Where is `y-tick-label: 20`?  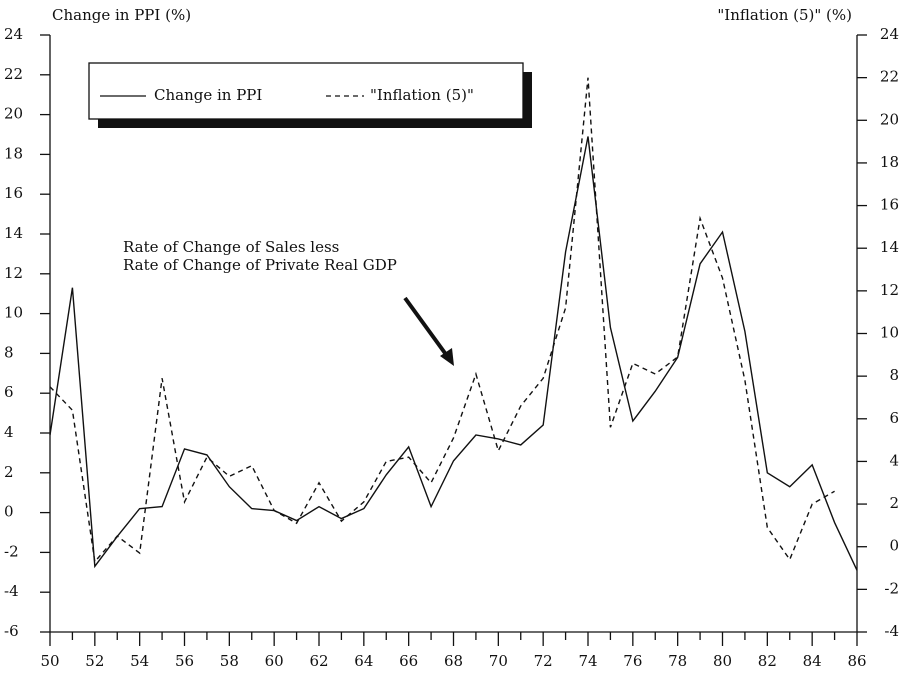
y-tick-label: 20 is located at coordinates (13, 114).